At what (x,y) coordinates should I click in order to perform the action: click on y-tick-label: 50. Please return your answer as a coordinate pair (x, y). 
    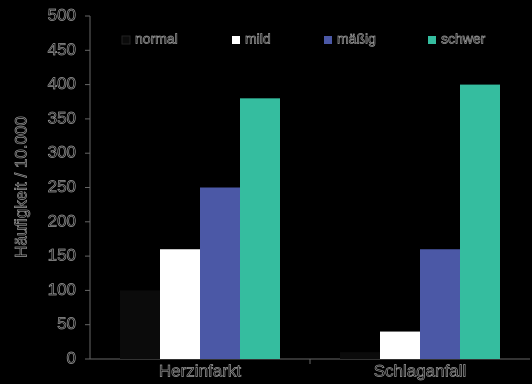
    Looking at the image, I should click on (66, 323).